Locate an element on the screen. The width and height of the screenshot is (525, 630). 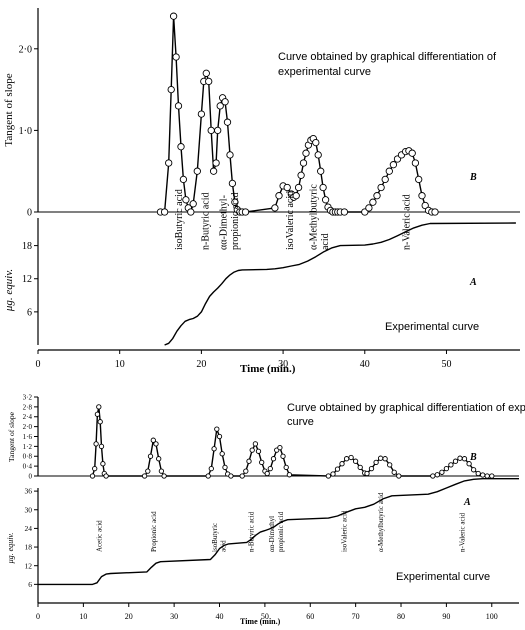
c1-b-annotation: curve is located at coordinates (300, 422).